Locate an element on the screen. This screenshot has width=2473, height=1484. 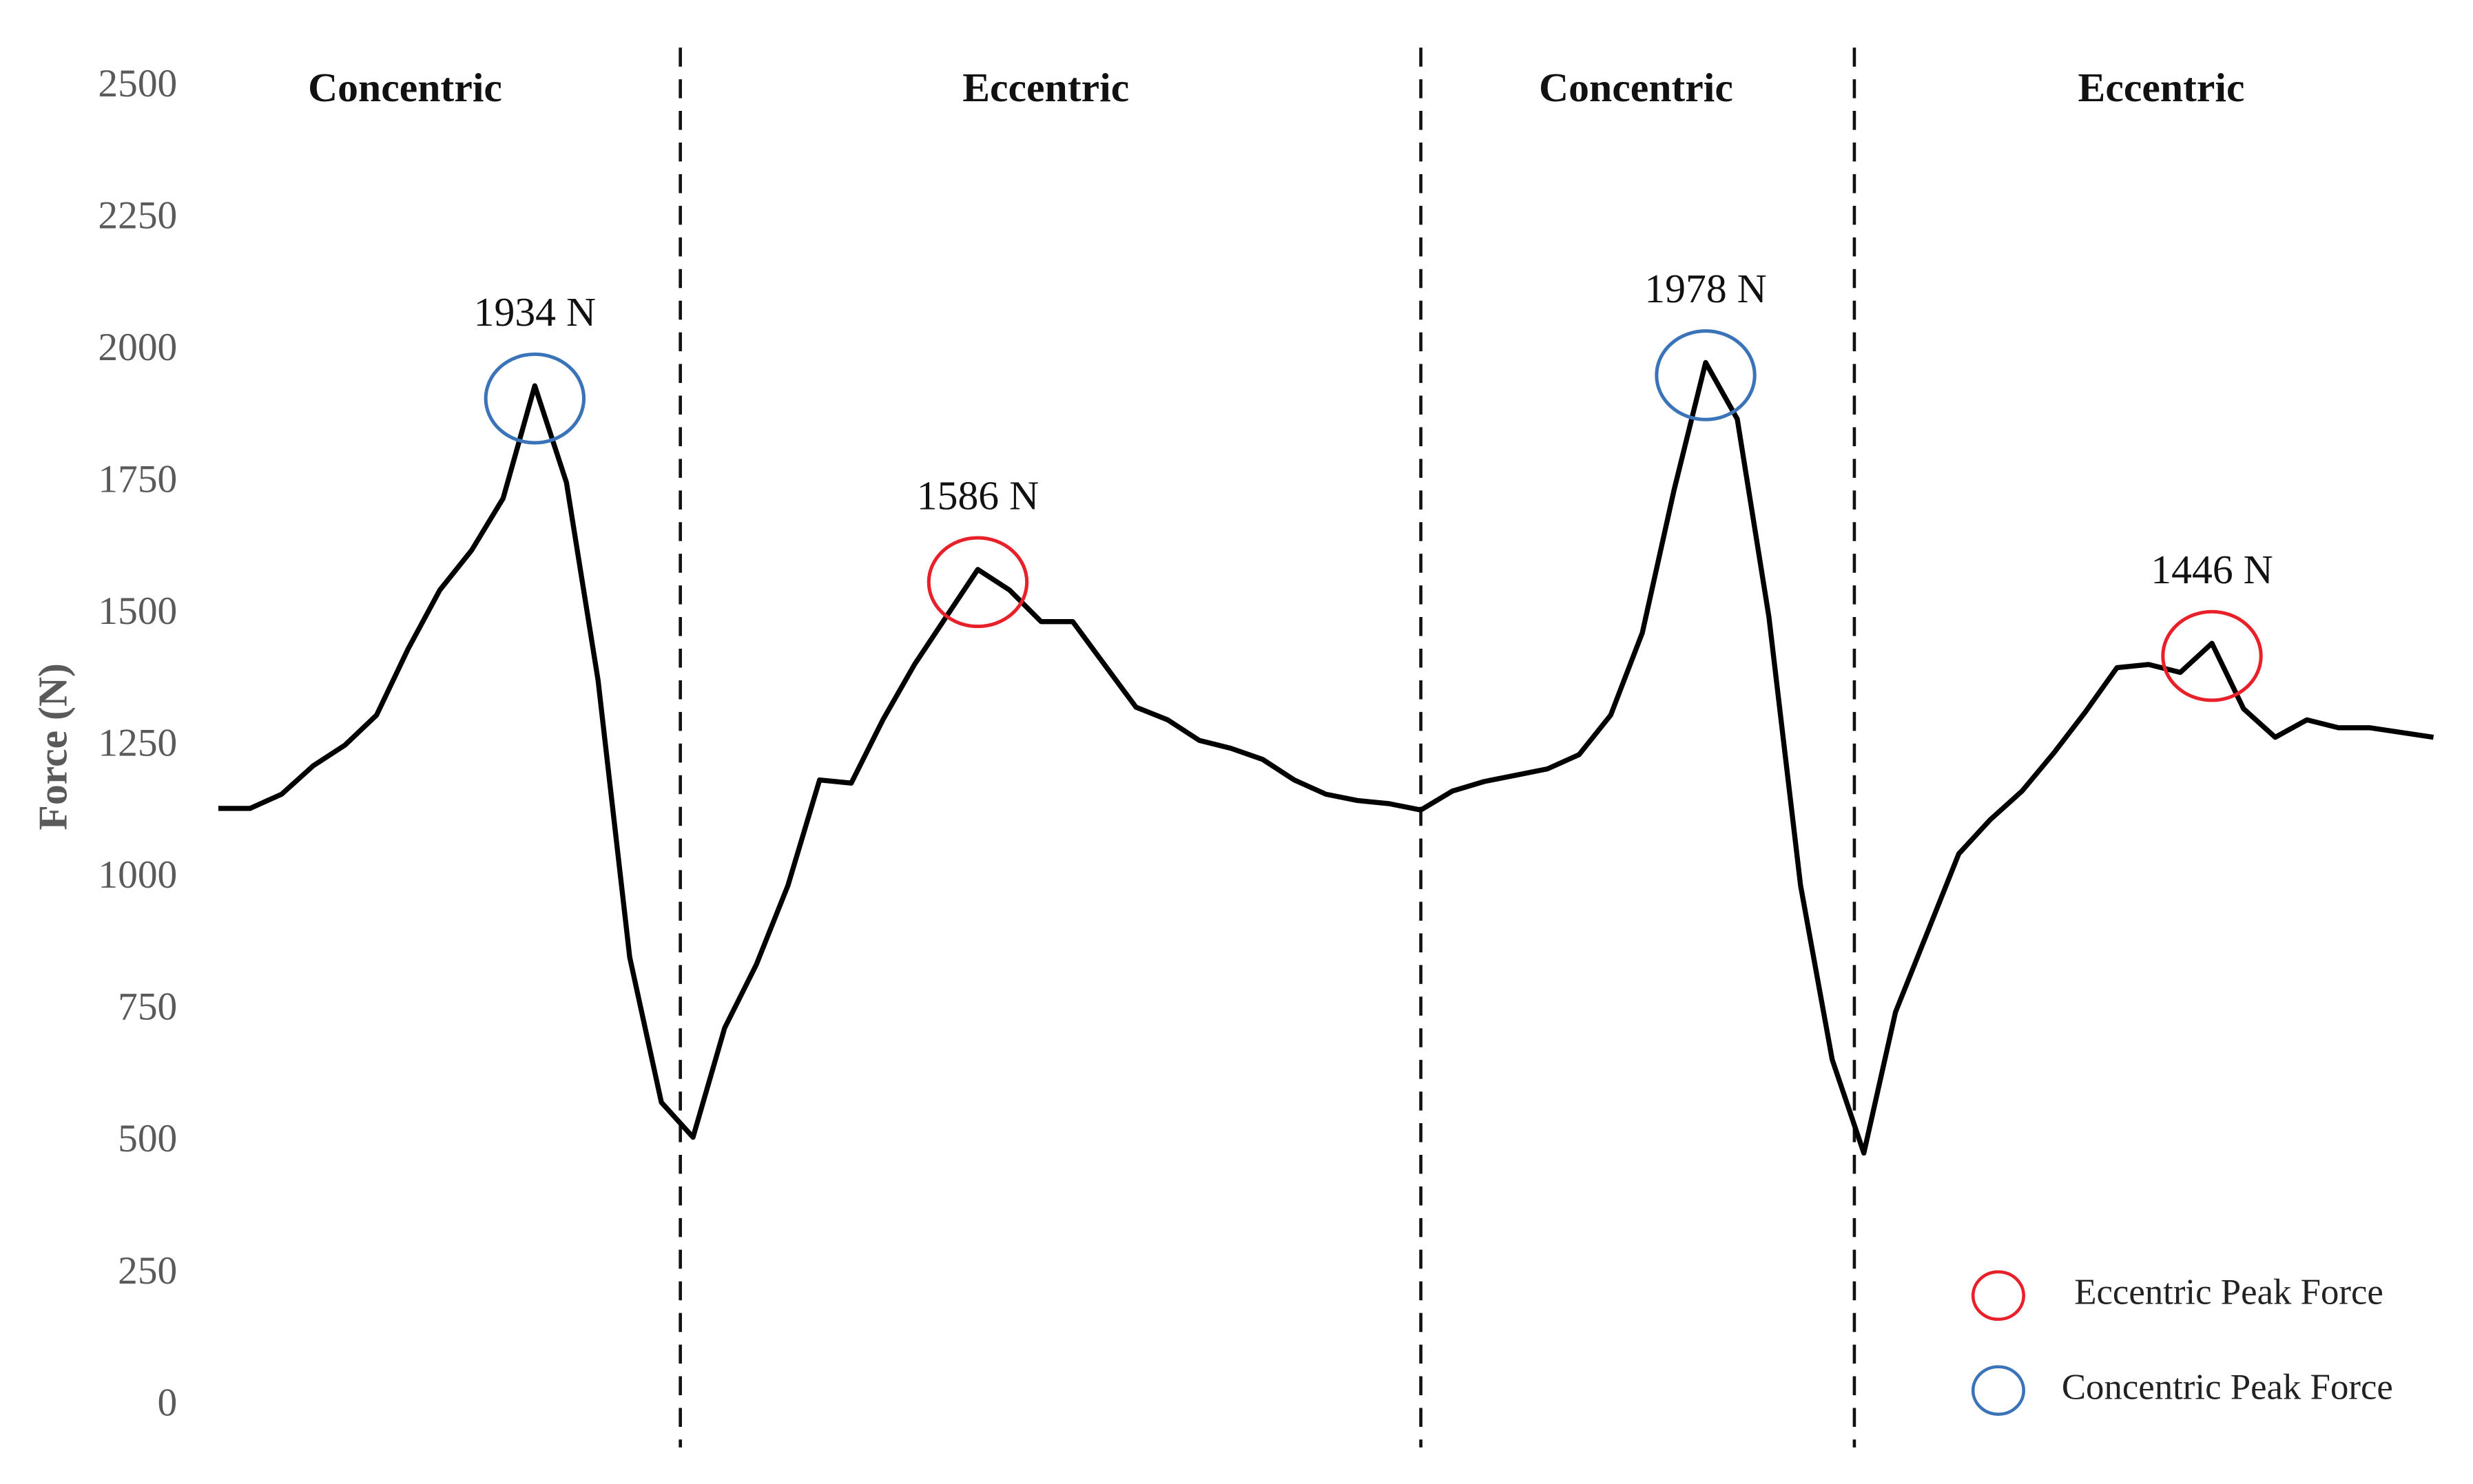
legend-label: Concentric Peak Force is located at coordinates (2227, 1387).